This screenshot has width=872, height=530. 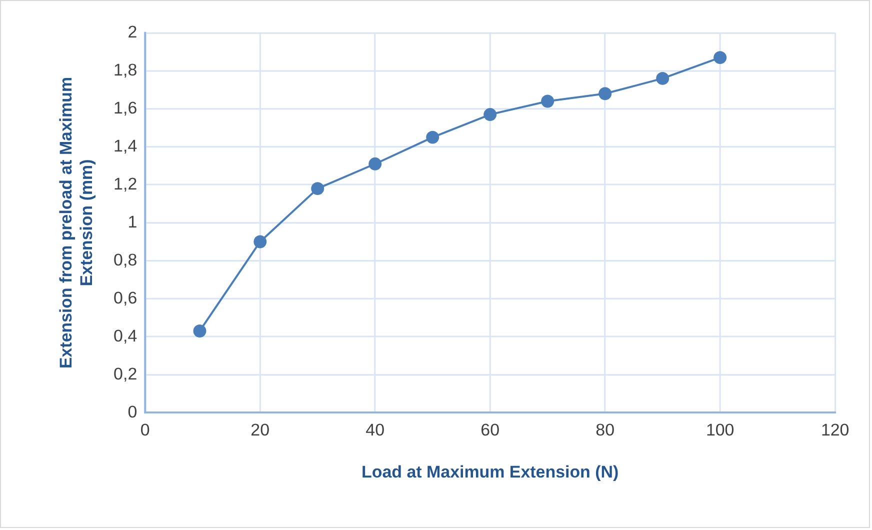 What do you see at coordinates (145, 430) in the screenshot?
I see `x-tick-label: 0` at bounding box center [145, 430].